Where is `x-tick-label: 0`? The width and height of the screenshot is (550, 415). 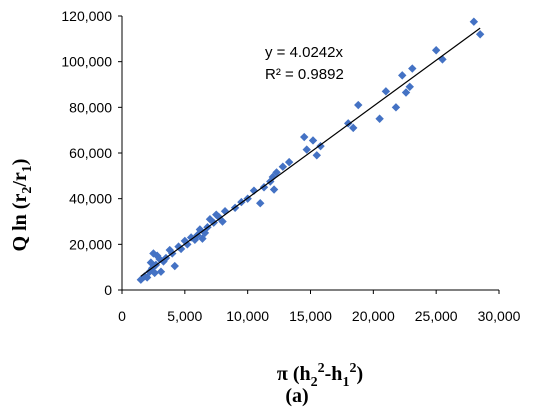
x-tick-label: 0 is located at coordinates (122, 316).